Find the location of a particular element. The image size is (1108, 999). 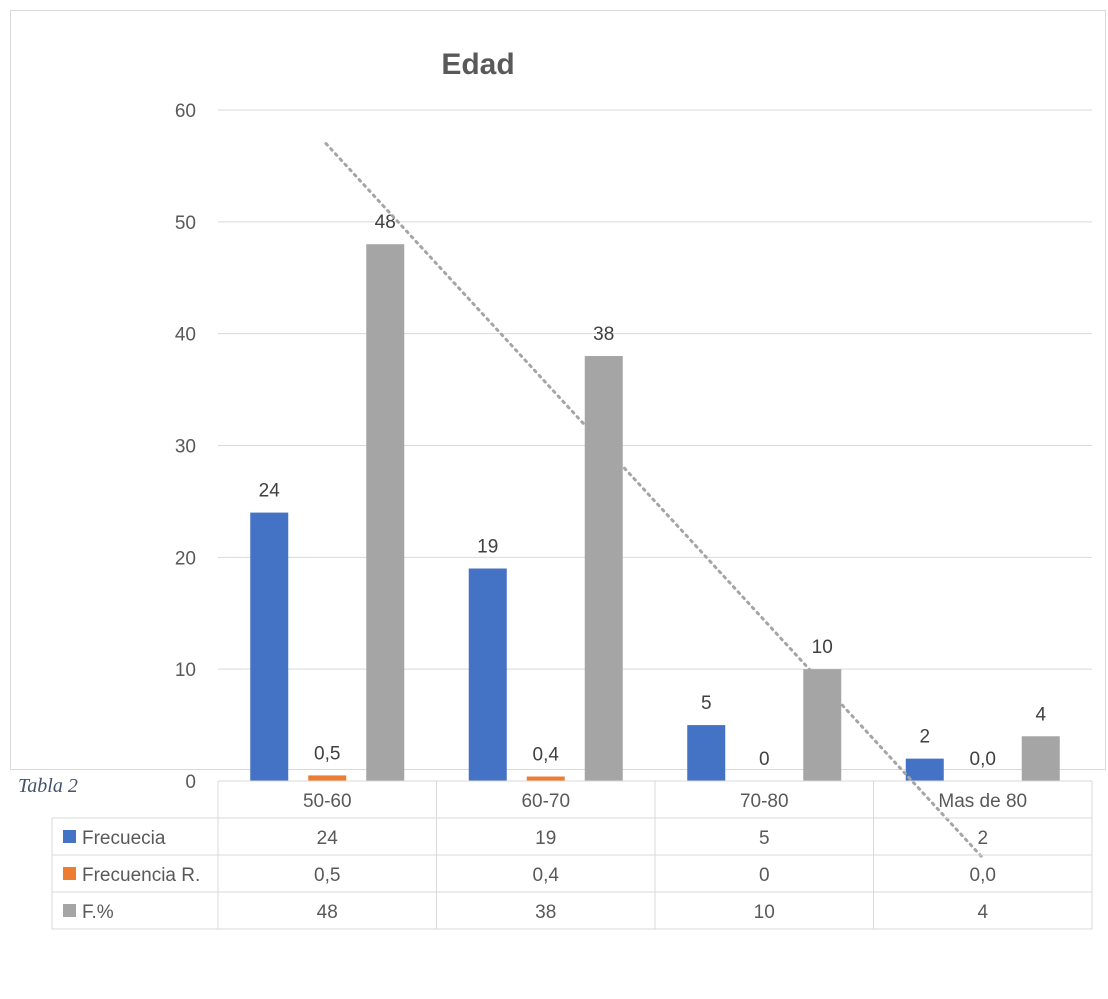

data-label: 24 is located at coordinates (270, 491).